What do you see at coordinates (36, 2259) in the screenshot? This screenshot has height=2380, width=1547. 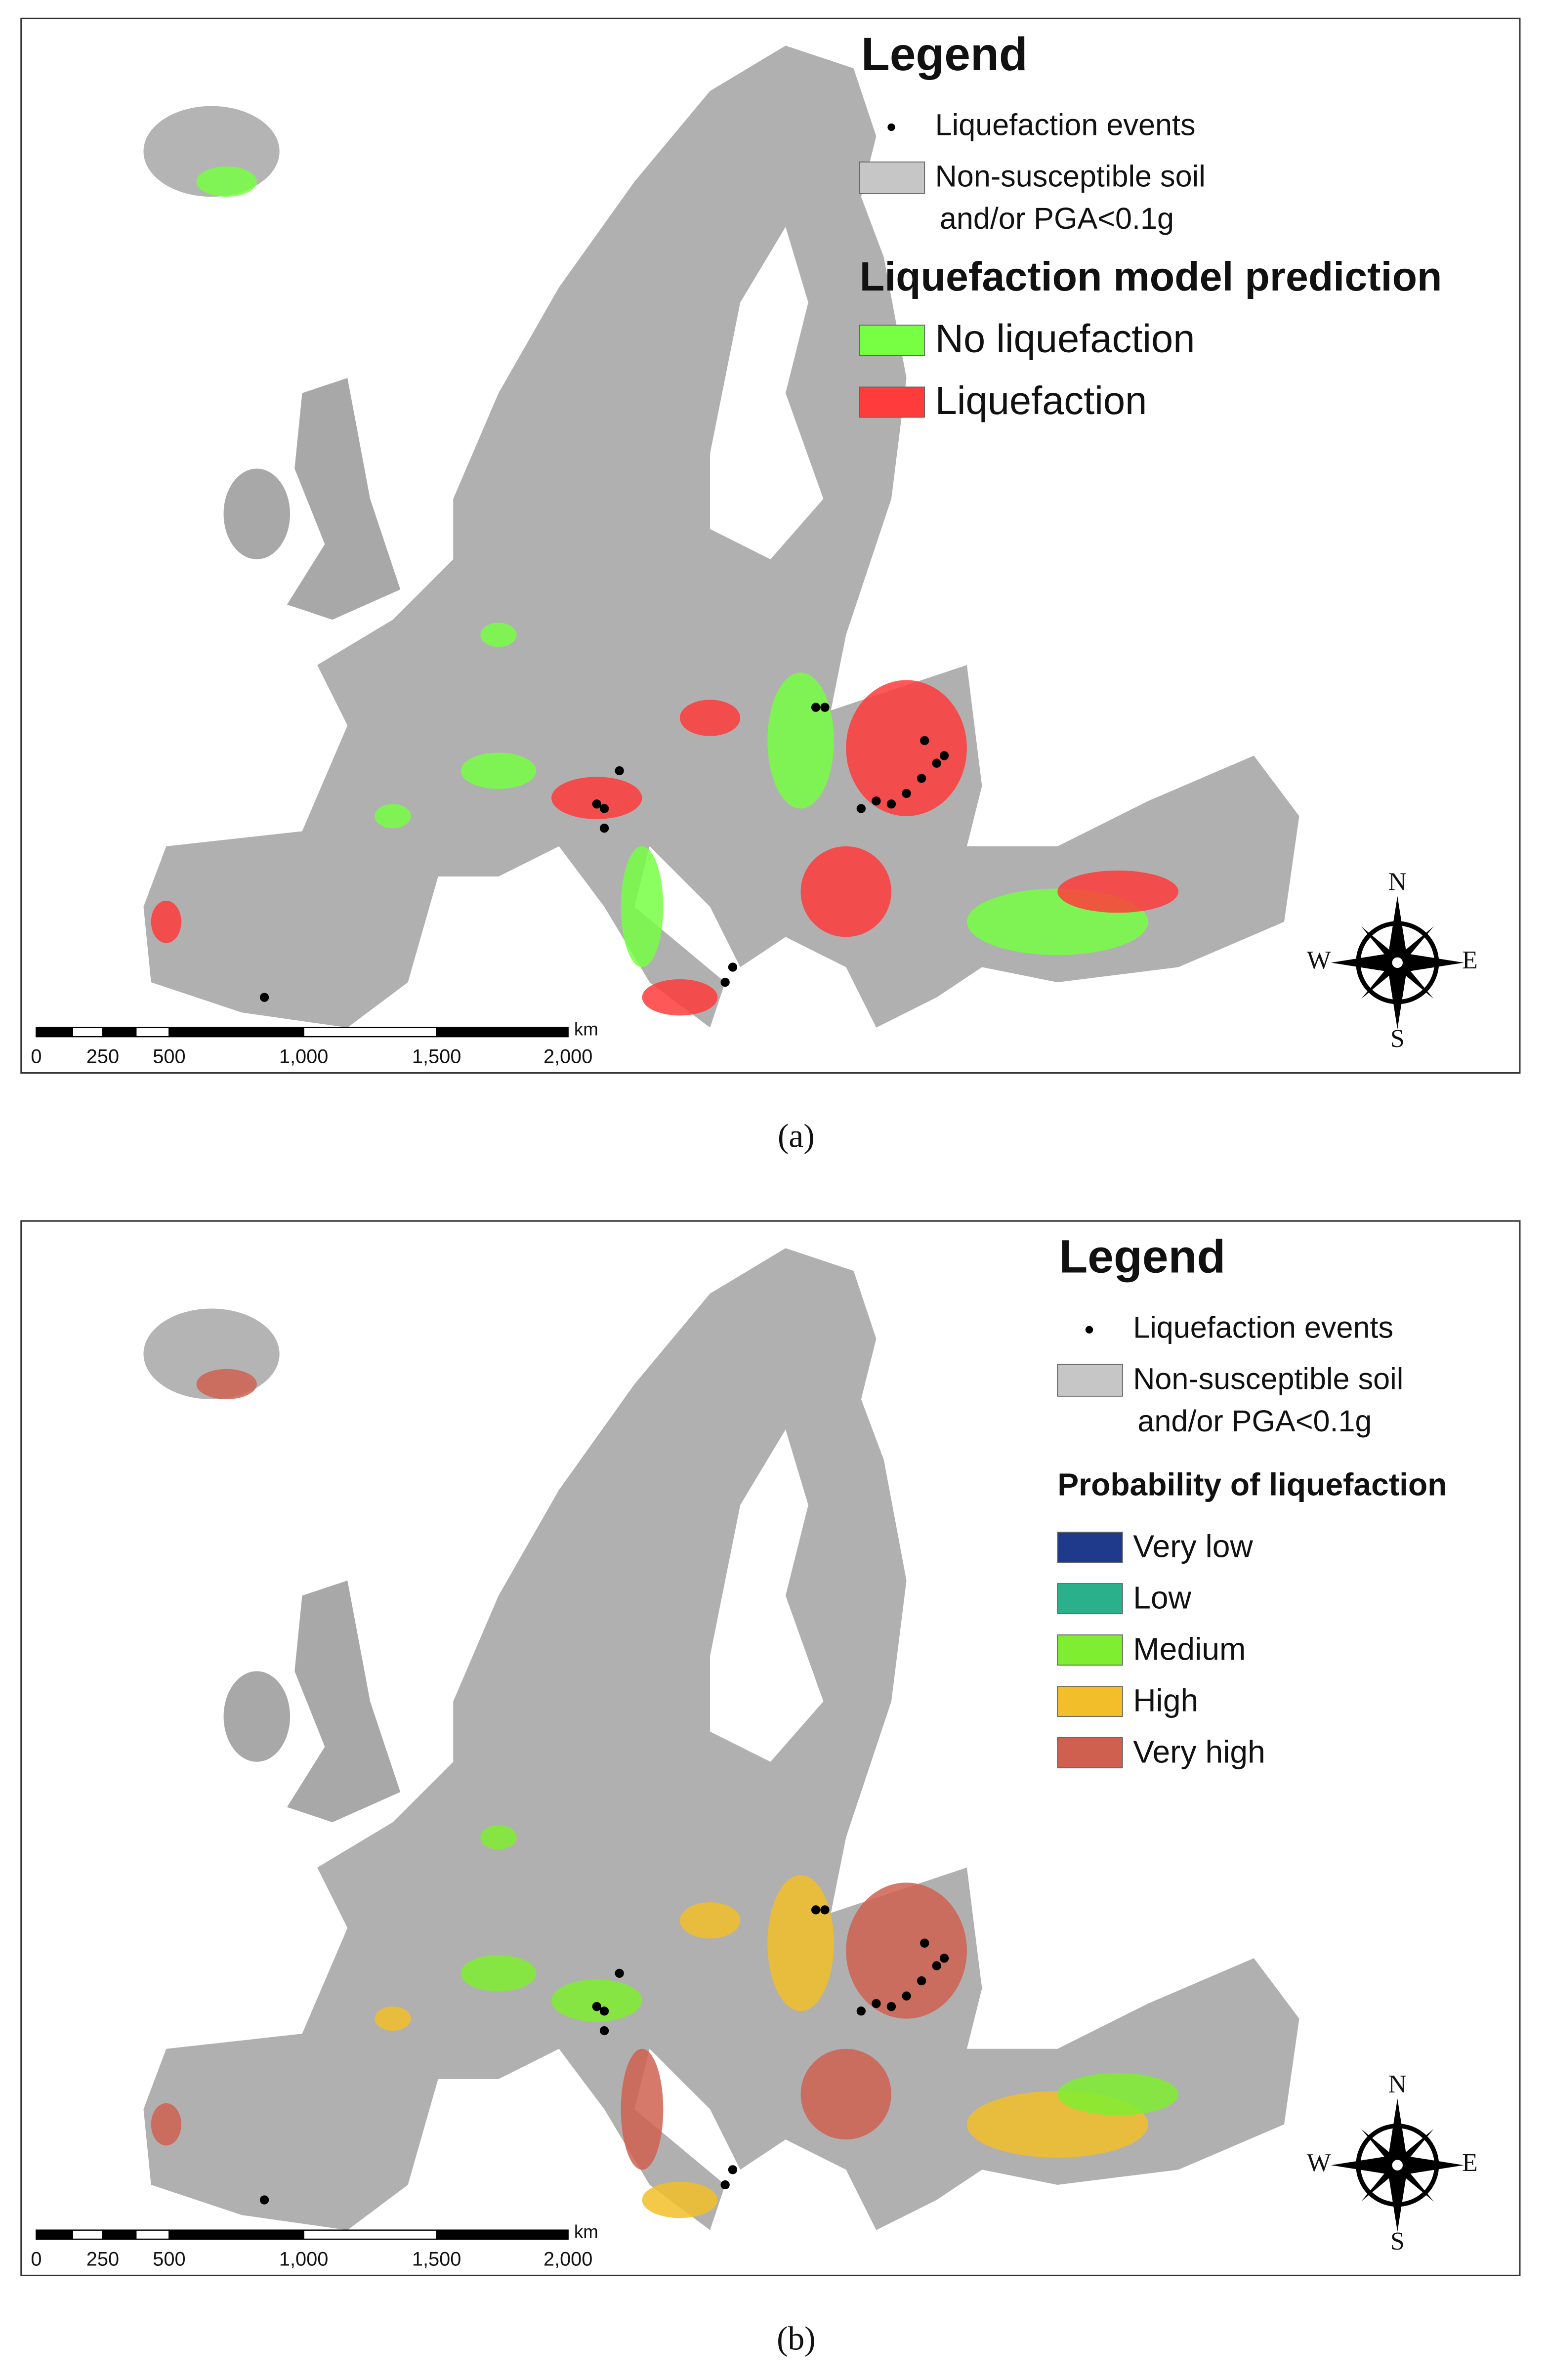 I see `scale-label: 0` at bounding box center [36, 2259].